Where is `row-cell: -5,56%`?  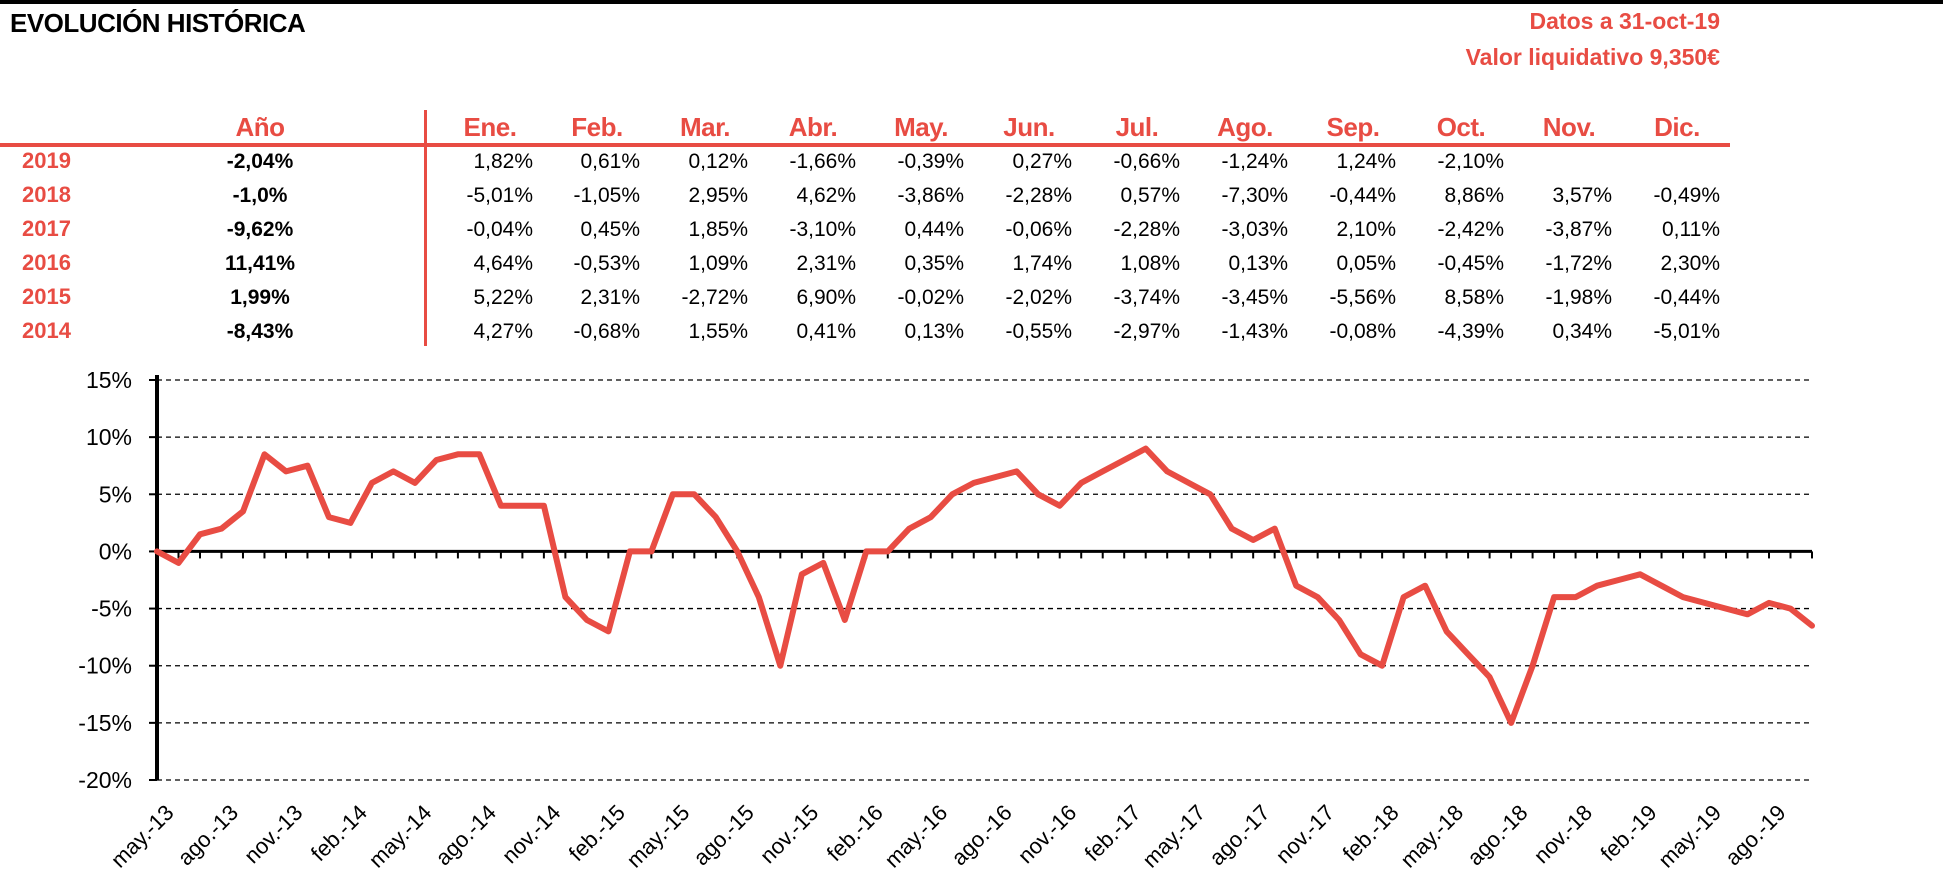
row-cell: -5,56% is located at coordinates (1362, 297).